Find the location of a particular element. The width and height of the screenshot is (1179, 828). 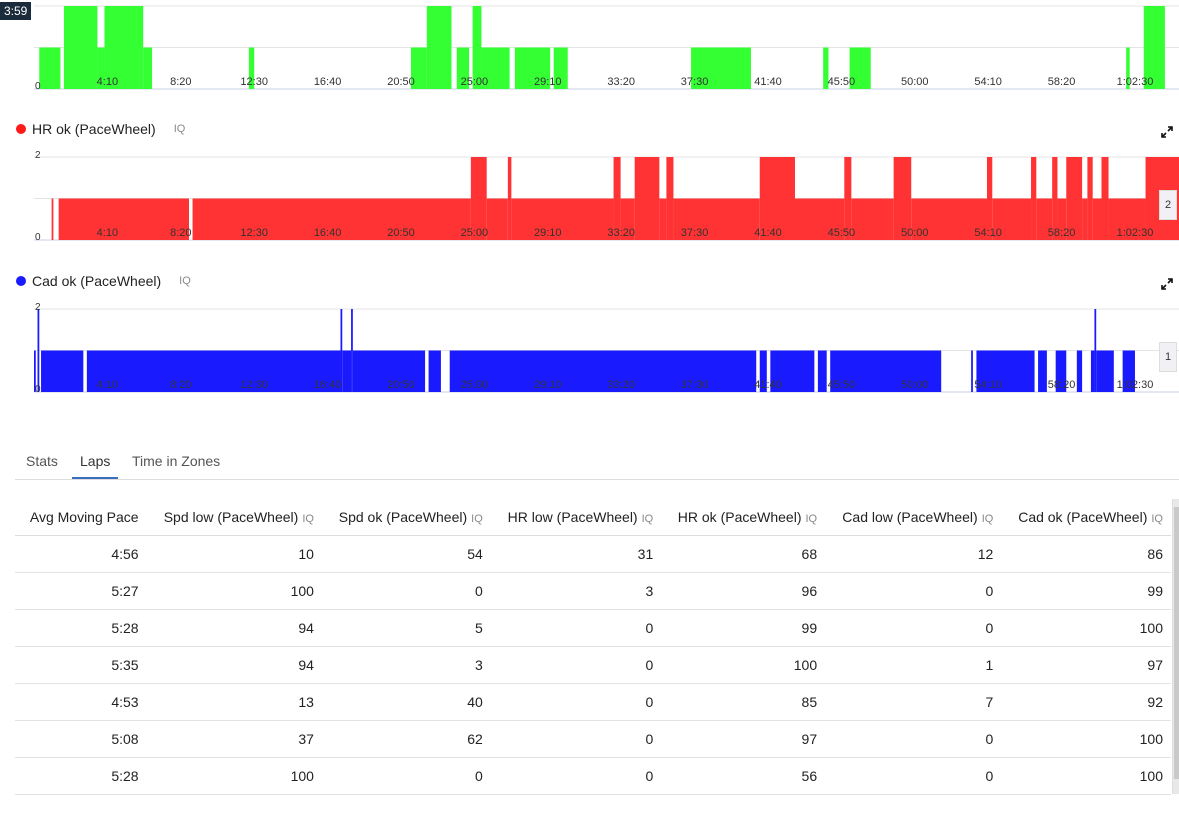

table-row: 5:27 100 0 3 96 0 99 is located at coordinates (593, 591).